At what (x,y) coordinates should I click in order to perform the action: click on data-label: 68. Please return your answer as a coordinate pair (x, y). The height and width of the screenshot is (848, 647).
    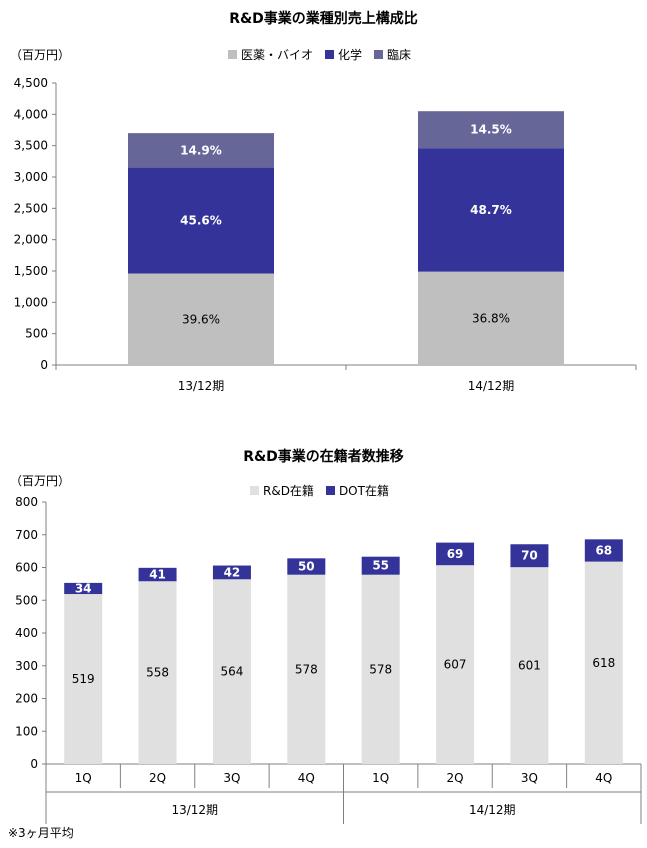
    Looking at the image, I should click on (603, 550).